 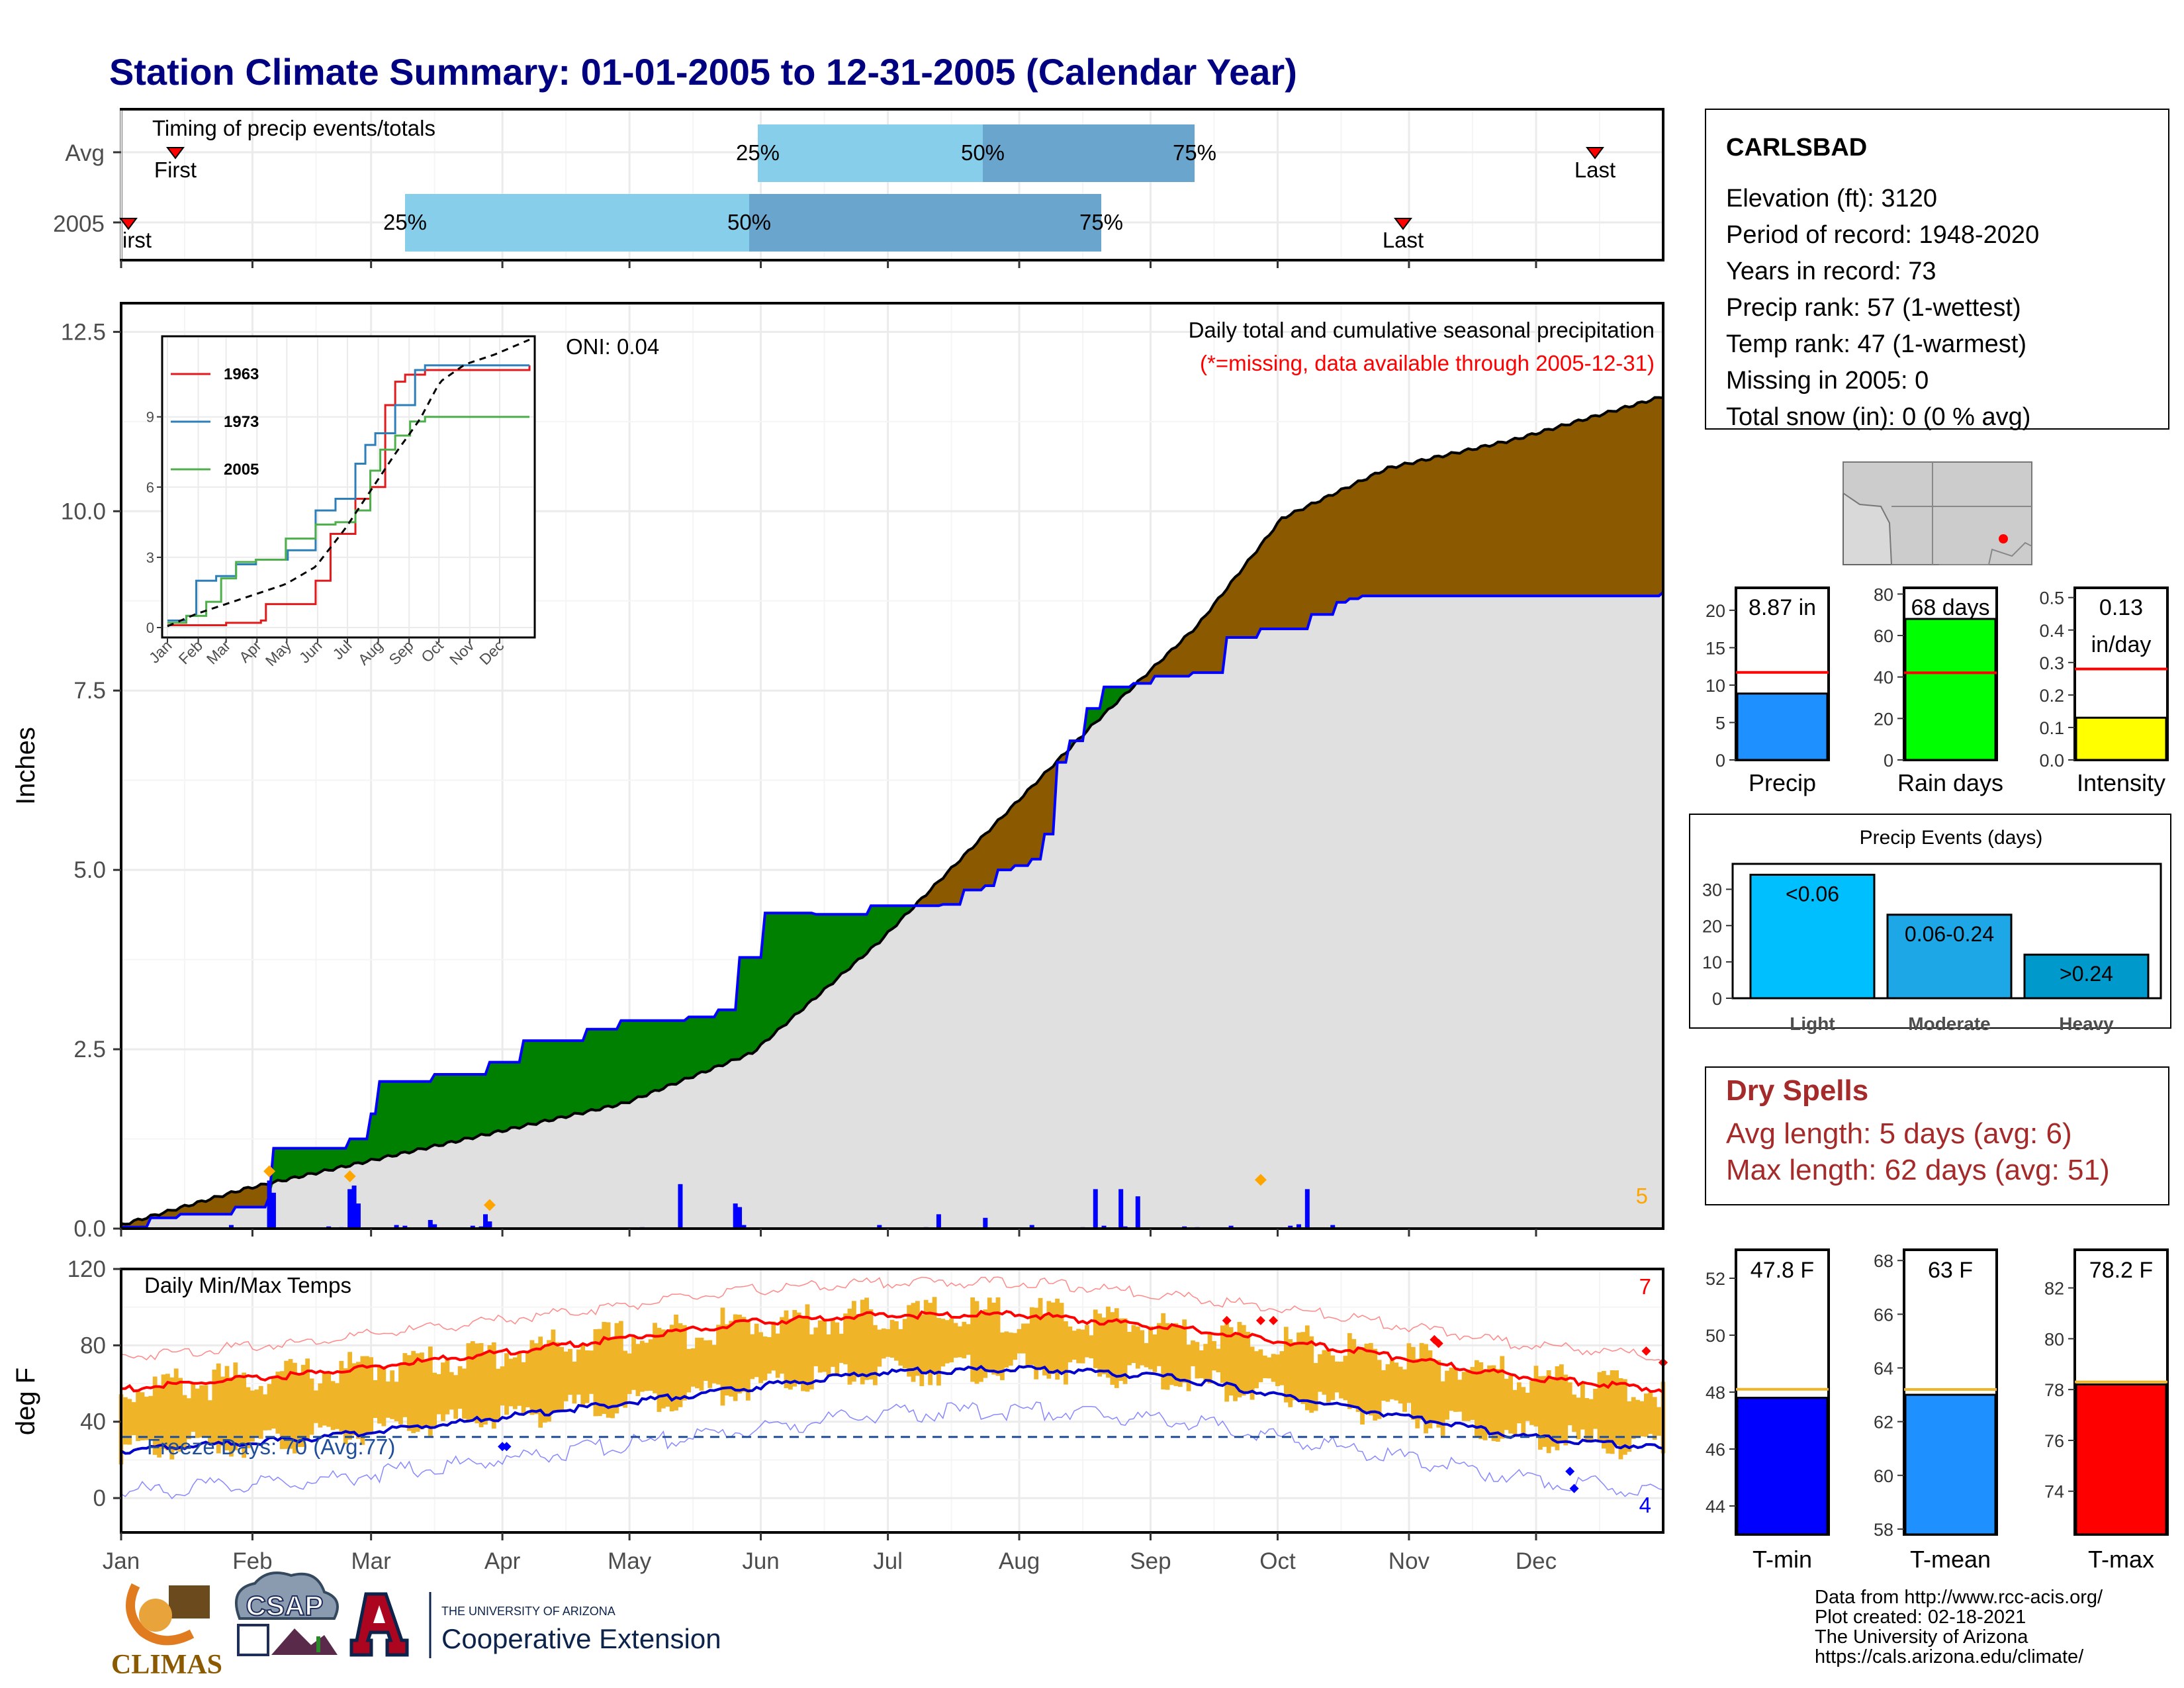 I want to click on avg-min-line, so click(x=892, y=1409).